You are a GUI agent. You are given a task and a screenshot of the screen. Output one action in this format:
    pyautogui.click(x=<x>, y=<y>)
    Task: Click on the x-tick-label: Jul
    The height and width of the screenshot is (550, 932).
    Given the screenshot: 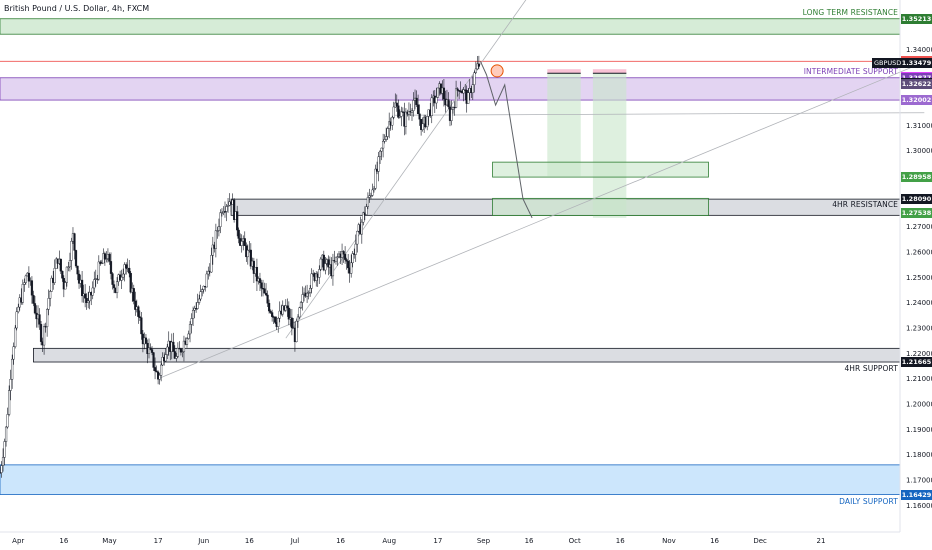 What is the action you would take?
    pyautogui.click(x=295, y=541)
    